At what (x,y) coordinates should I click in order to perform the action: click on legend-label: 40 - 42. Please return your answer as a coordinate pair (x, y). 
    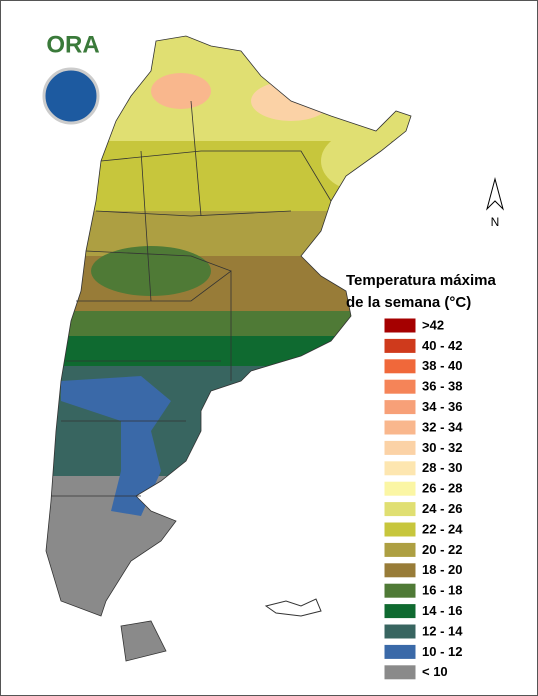
    Looking at the image, I should click on (442, 345).